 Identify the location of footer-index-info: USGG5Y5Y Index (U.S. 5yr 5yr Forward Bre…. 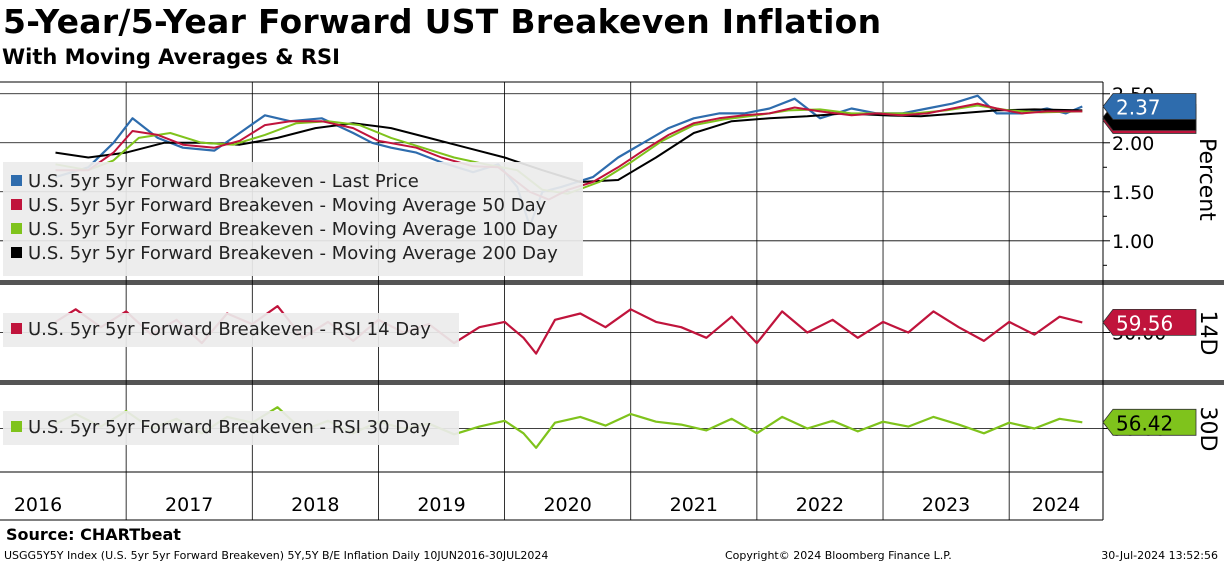
(276, 555).